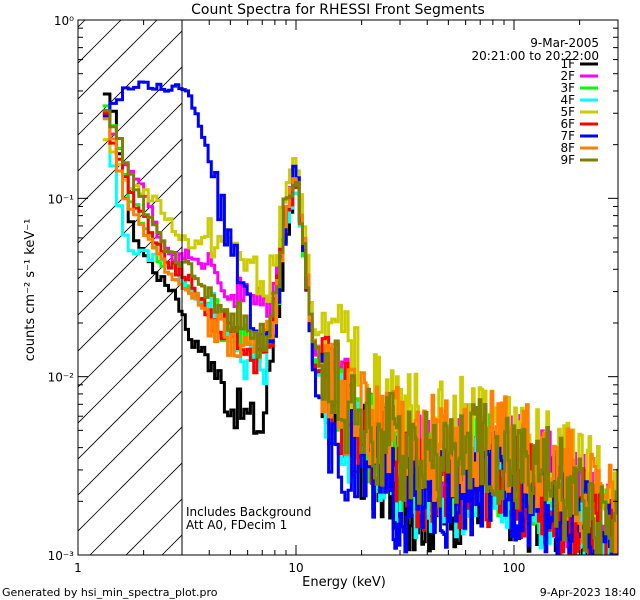  I want to click on note-attenuator: Att A0, FDecim 1, so click(236, 525).